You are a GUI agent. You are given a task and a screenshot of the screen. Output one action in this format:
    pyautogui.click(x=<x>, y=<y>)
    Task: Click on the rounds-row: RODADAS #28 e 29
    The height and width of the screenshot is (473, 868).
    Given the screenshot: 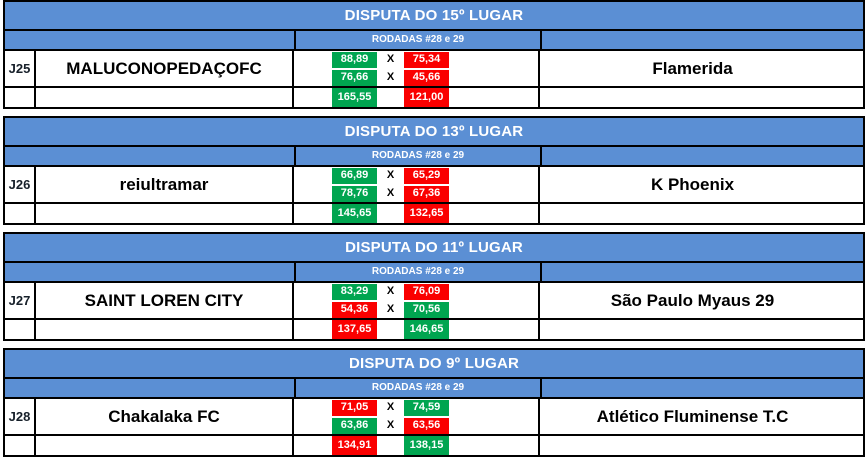 What is the action you would take?
    pyautogui.click(x=434, y=41)
    